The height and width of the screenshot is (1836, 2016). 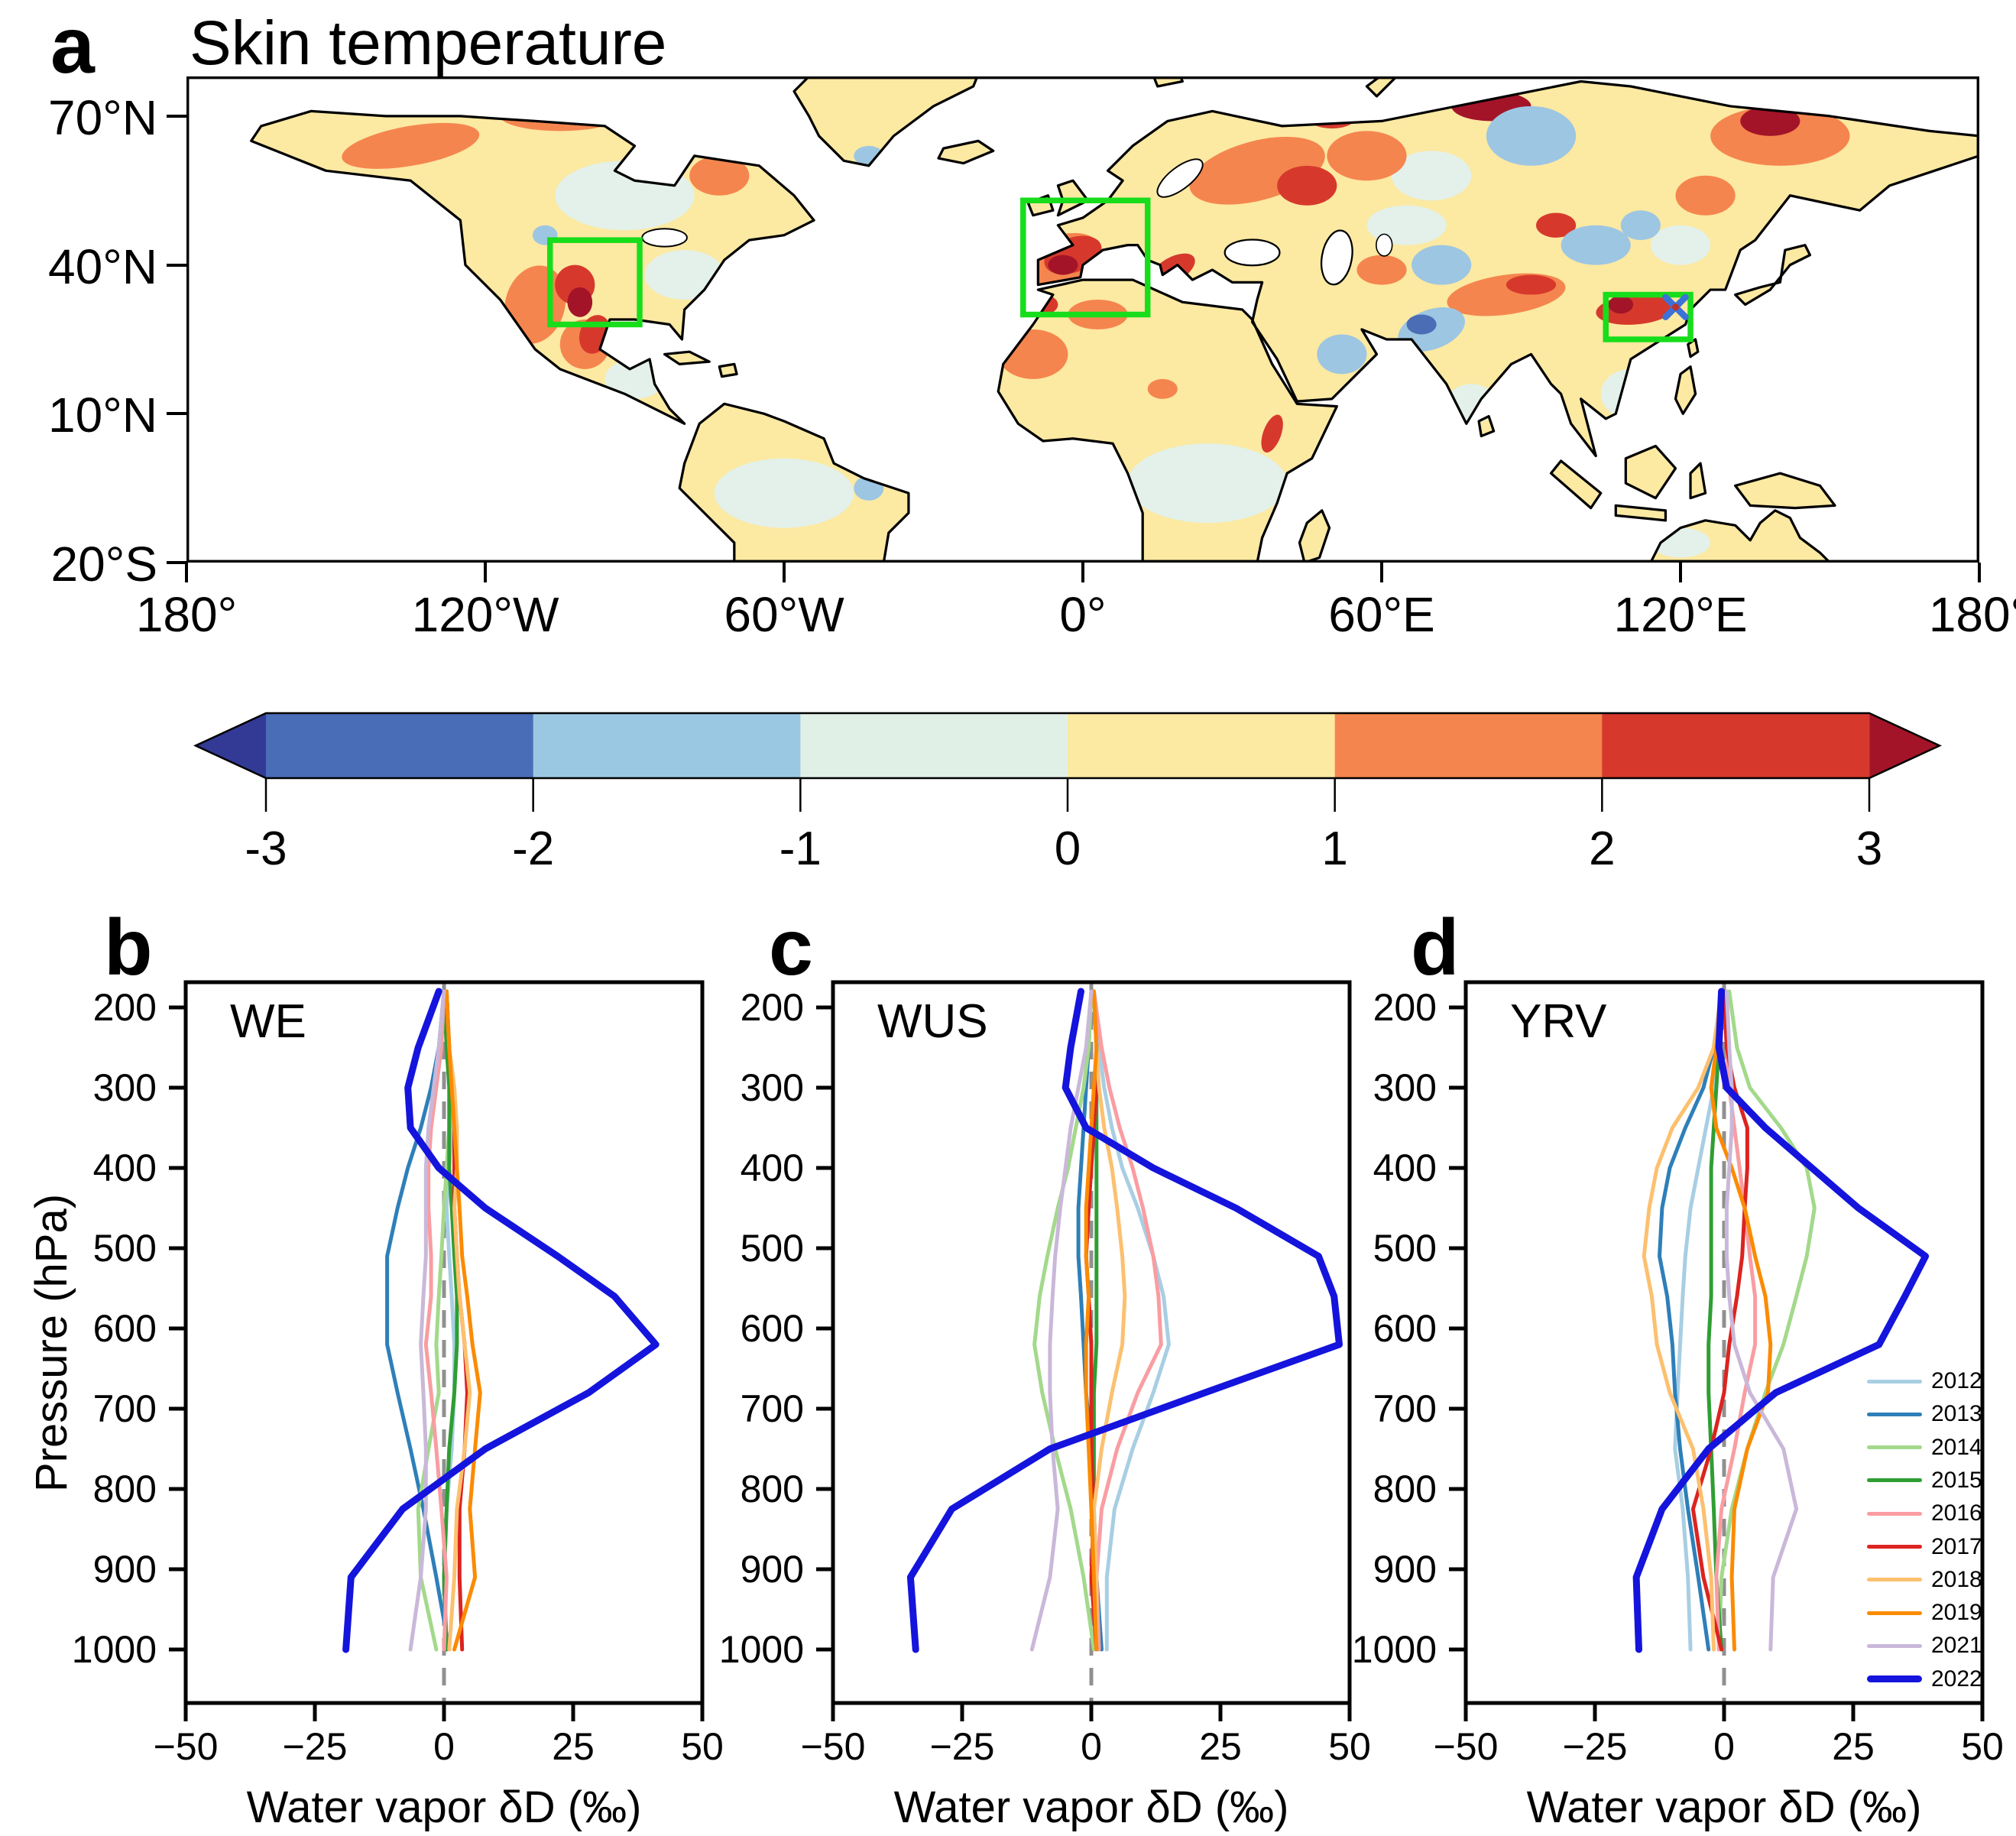 I want to click on colorbar-tick-label: -2, so click(x=533, y=849).